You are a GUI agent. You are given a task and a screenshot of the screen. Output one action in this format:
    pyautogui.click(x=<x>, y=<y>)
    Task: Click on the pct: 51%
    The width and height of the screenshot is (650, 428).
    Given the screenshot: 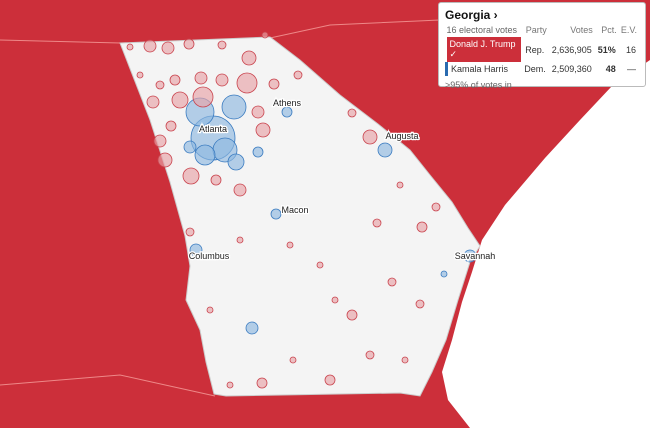 What is the action you would take?
    pyautogui.click(x=606, y=49)
    